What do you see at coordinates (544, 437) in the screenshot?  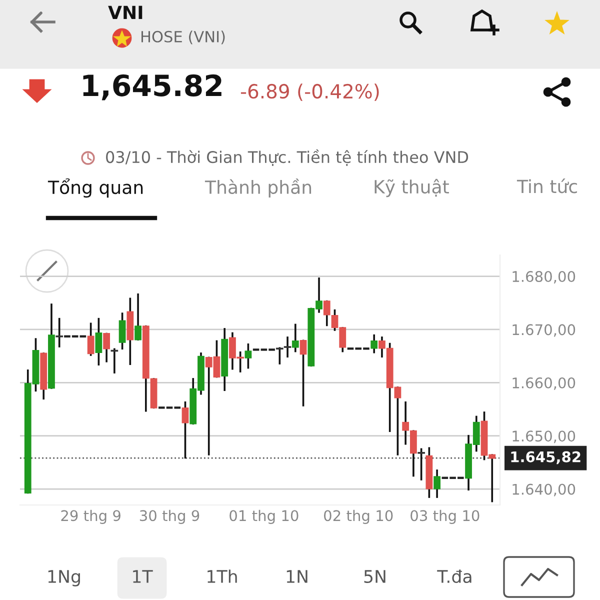 I see `y-tick-label: 1.650,00` at bounding box center [544, 437].